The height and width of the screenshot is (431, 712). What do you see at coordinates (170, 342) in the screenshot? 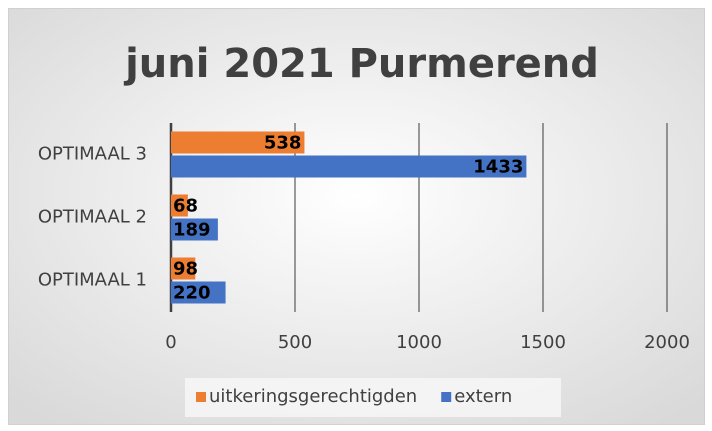
I see `x-tick-label: 0` at bounding box center [170, 342].